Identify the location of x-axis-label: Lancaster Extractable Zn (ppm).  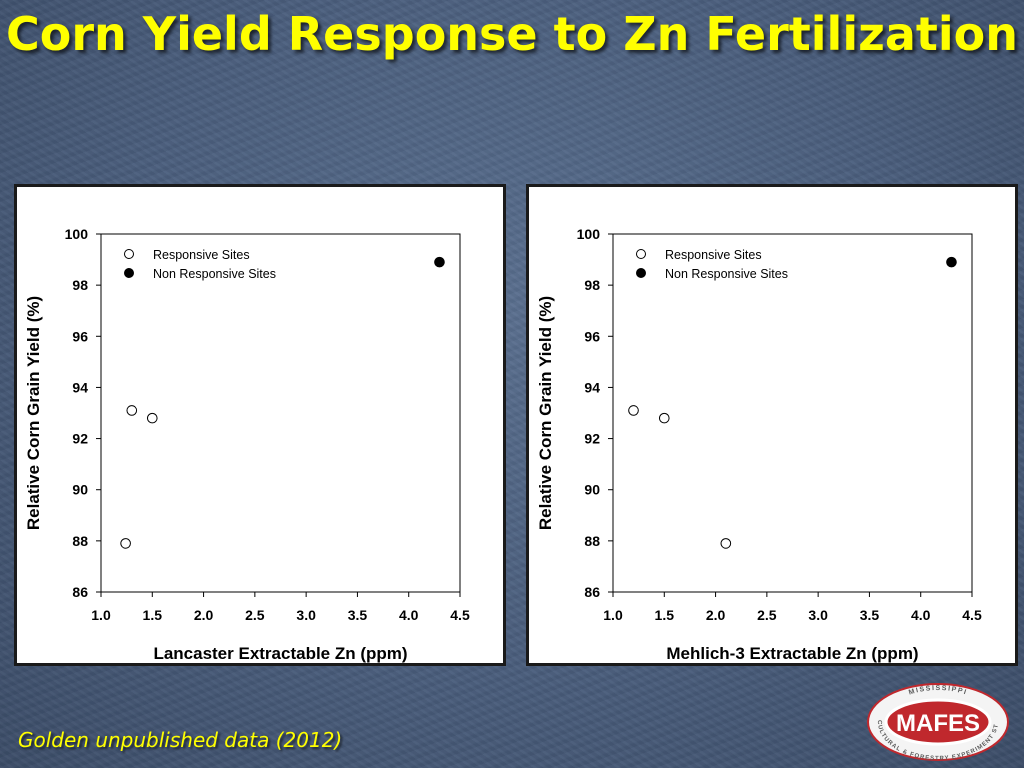
(280, 653).